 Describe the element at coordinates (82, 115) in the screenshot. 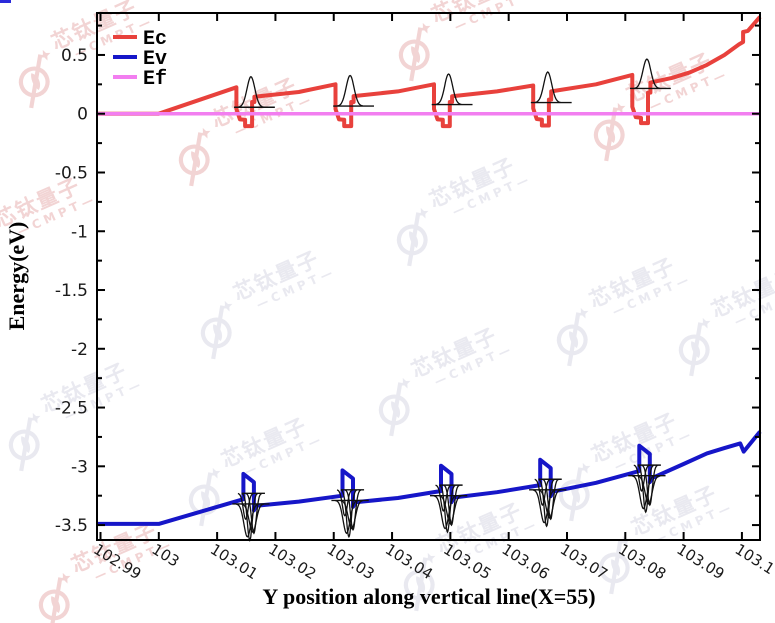

I see `y-tick-label: 0` at that location.